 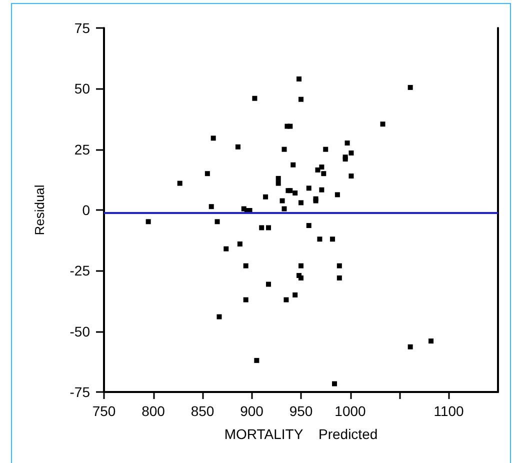 I want to click on y-tick-label: 25, so click(x=82, y=149).